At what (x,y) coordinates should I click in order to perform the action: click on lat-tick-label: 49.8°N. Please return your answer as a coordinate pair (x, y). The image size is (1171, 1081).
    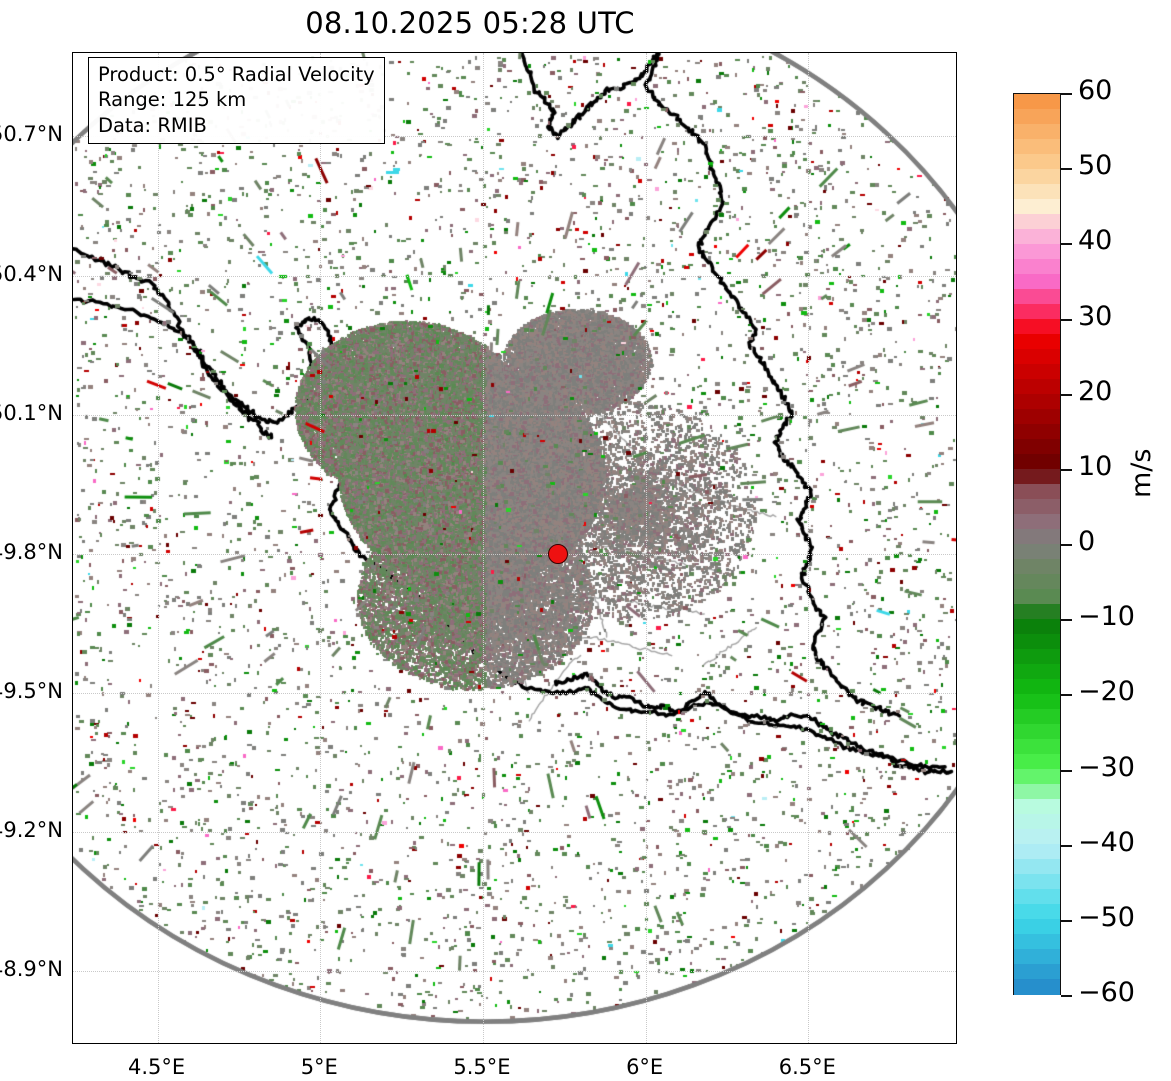
    Looking at the image, I should click on (31, 551).